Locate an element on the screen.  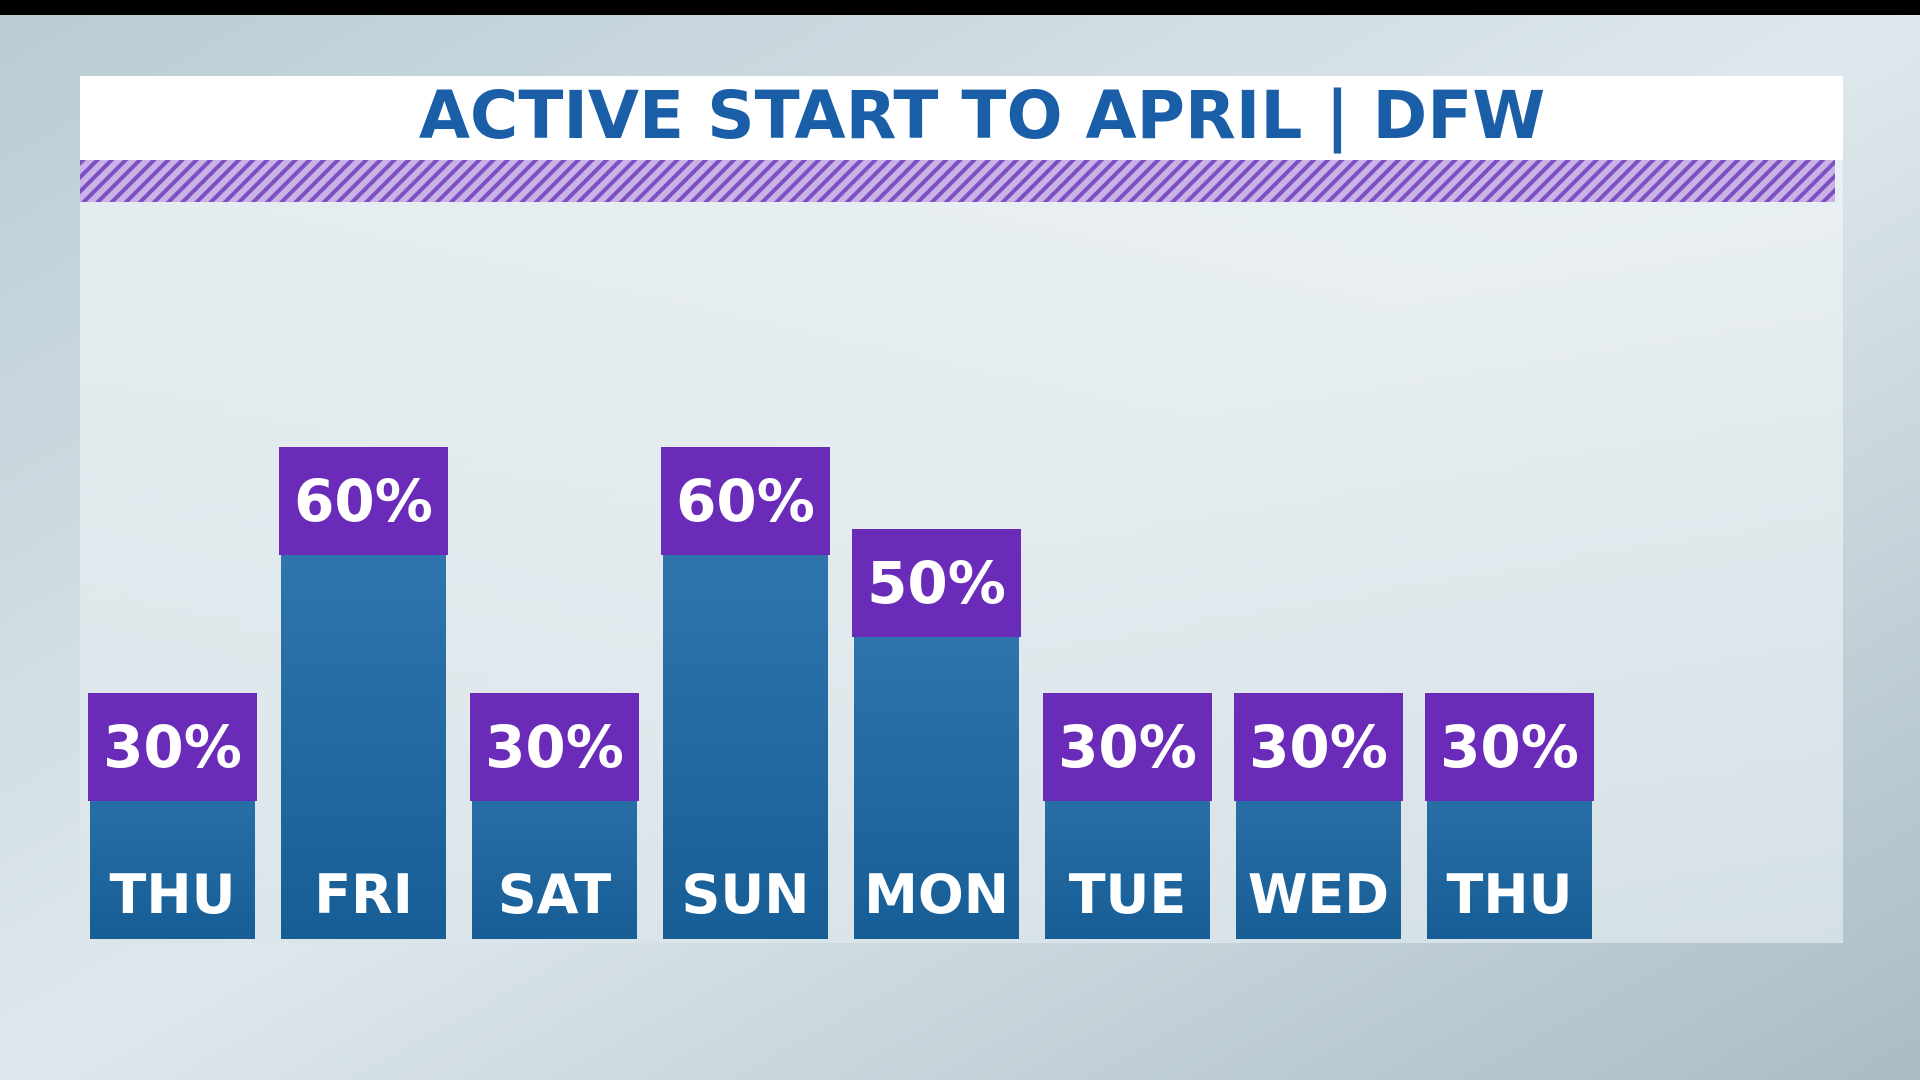
chart-title: ACTIVE START TO APRIL | DFW is located at coordinates (982, 116).